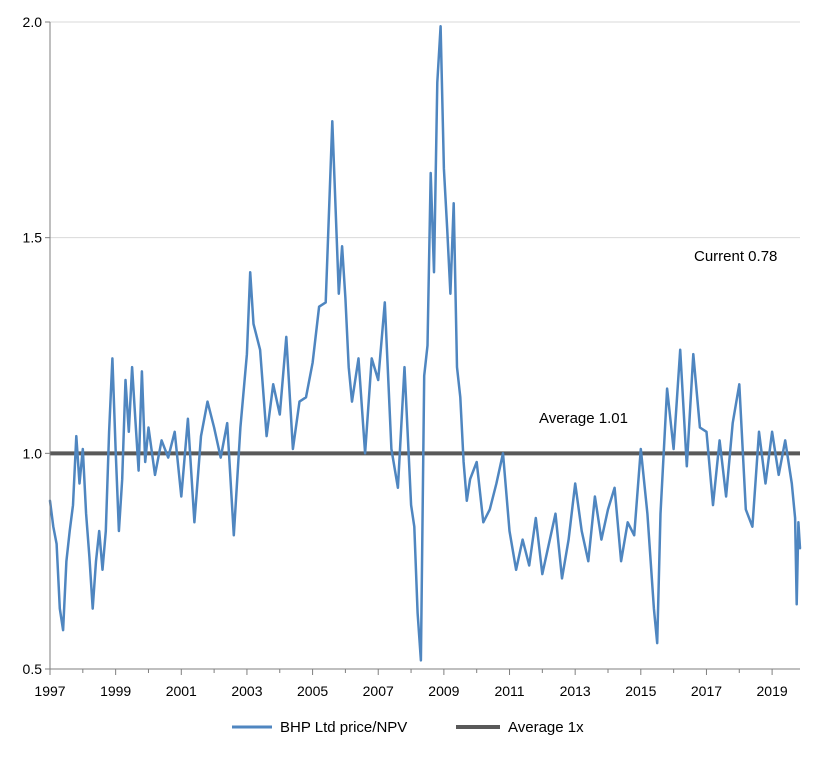  Describe the element at coordinates (181, 691) in the screenshot. I see `x-tick-label: 2001` at that location.